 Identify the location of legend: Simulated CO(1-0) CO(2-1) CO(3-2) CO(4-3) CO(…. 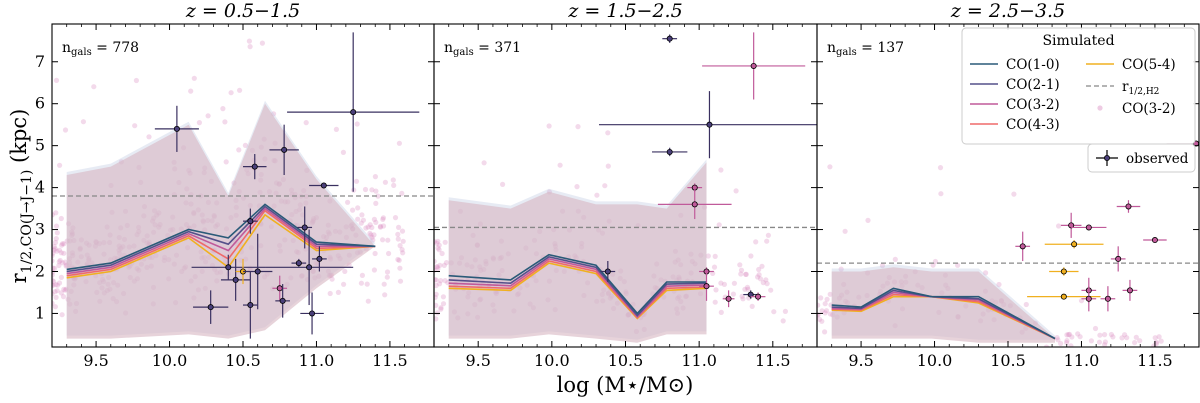
(1078, 100).